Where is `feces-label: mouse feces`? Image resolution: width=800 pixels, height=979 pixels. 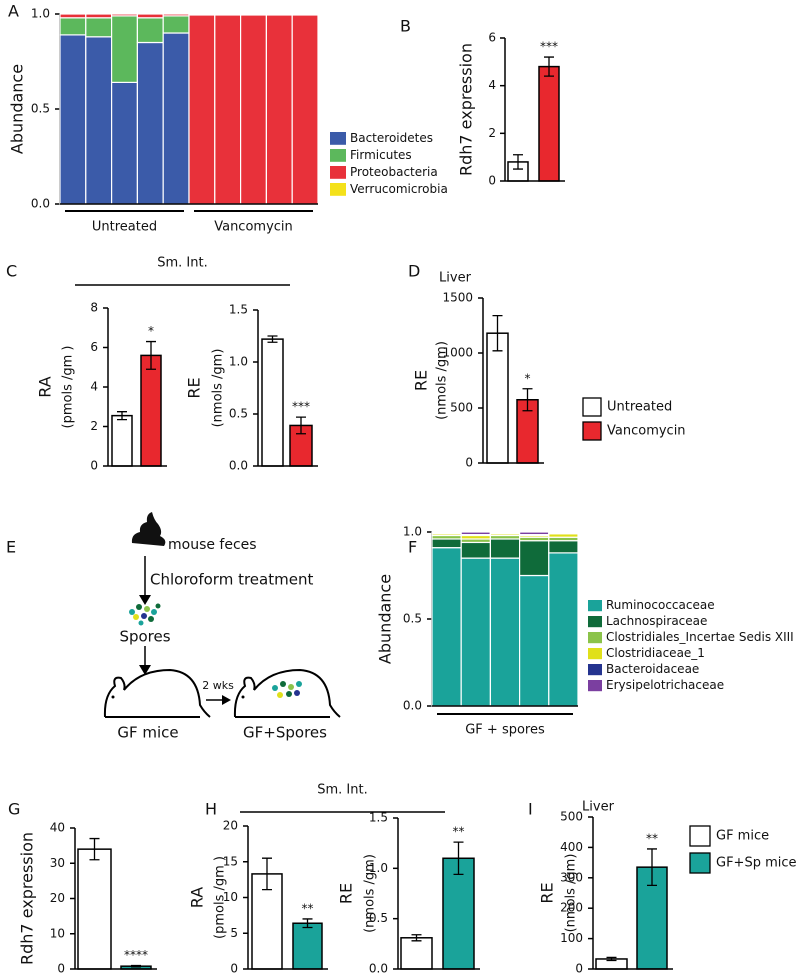 feces-label: mouse feces is located at coordinates (212, 545).